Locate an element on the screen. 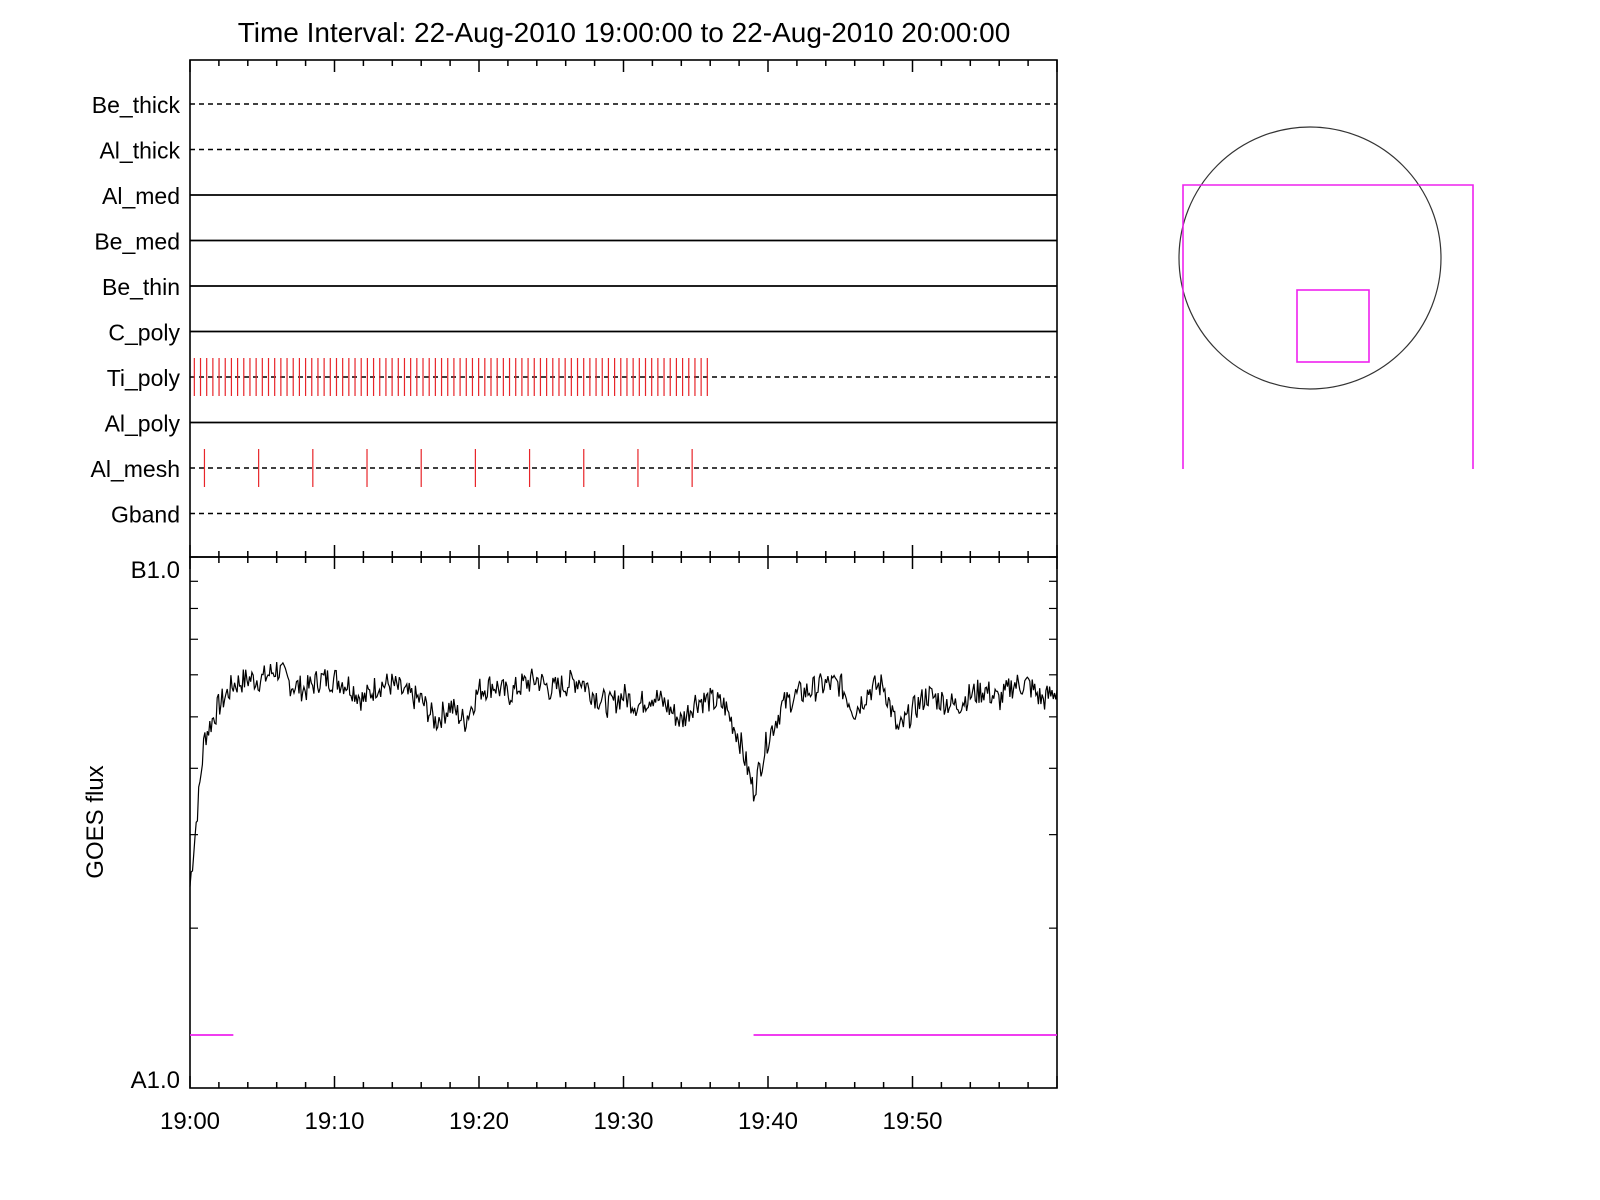  timeline-row-label: Ti_poly is located at coordinates (144, 378).